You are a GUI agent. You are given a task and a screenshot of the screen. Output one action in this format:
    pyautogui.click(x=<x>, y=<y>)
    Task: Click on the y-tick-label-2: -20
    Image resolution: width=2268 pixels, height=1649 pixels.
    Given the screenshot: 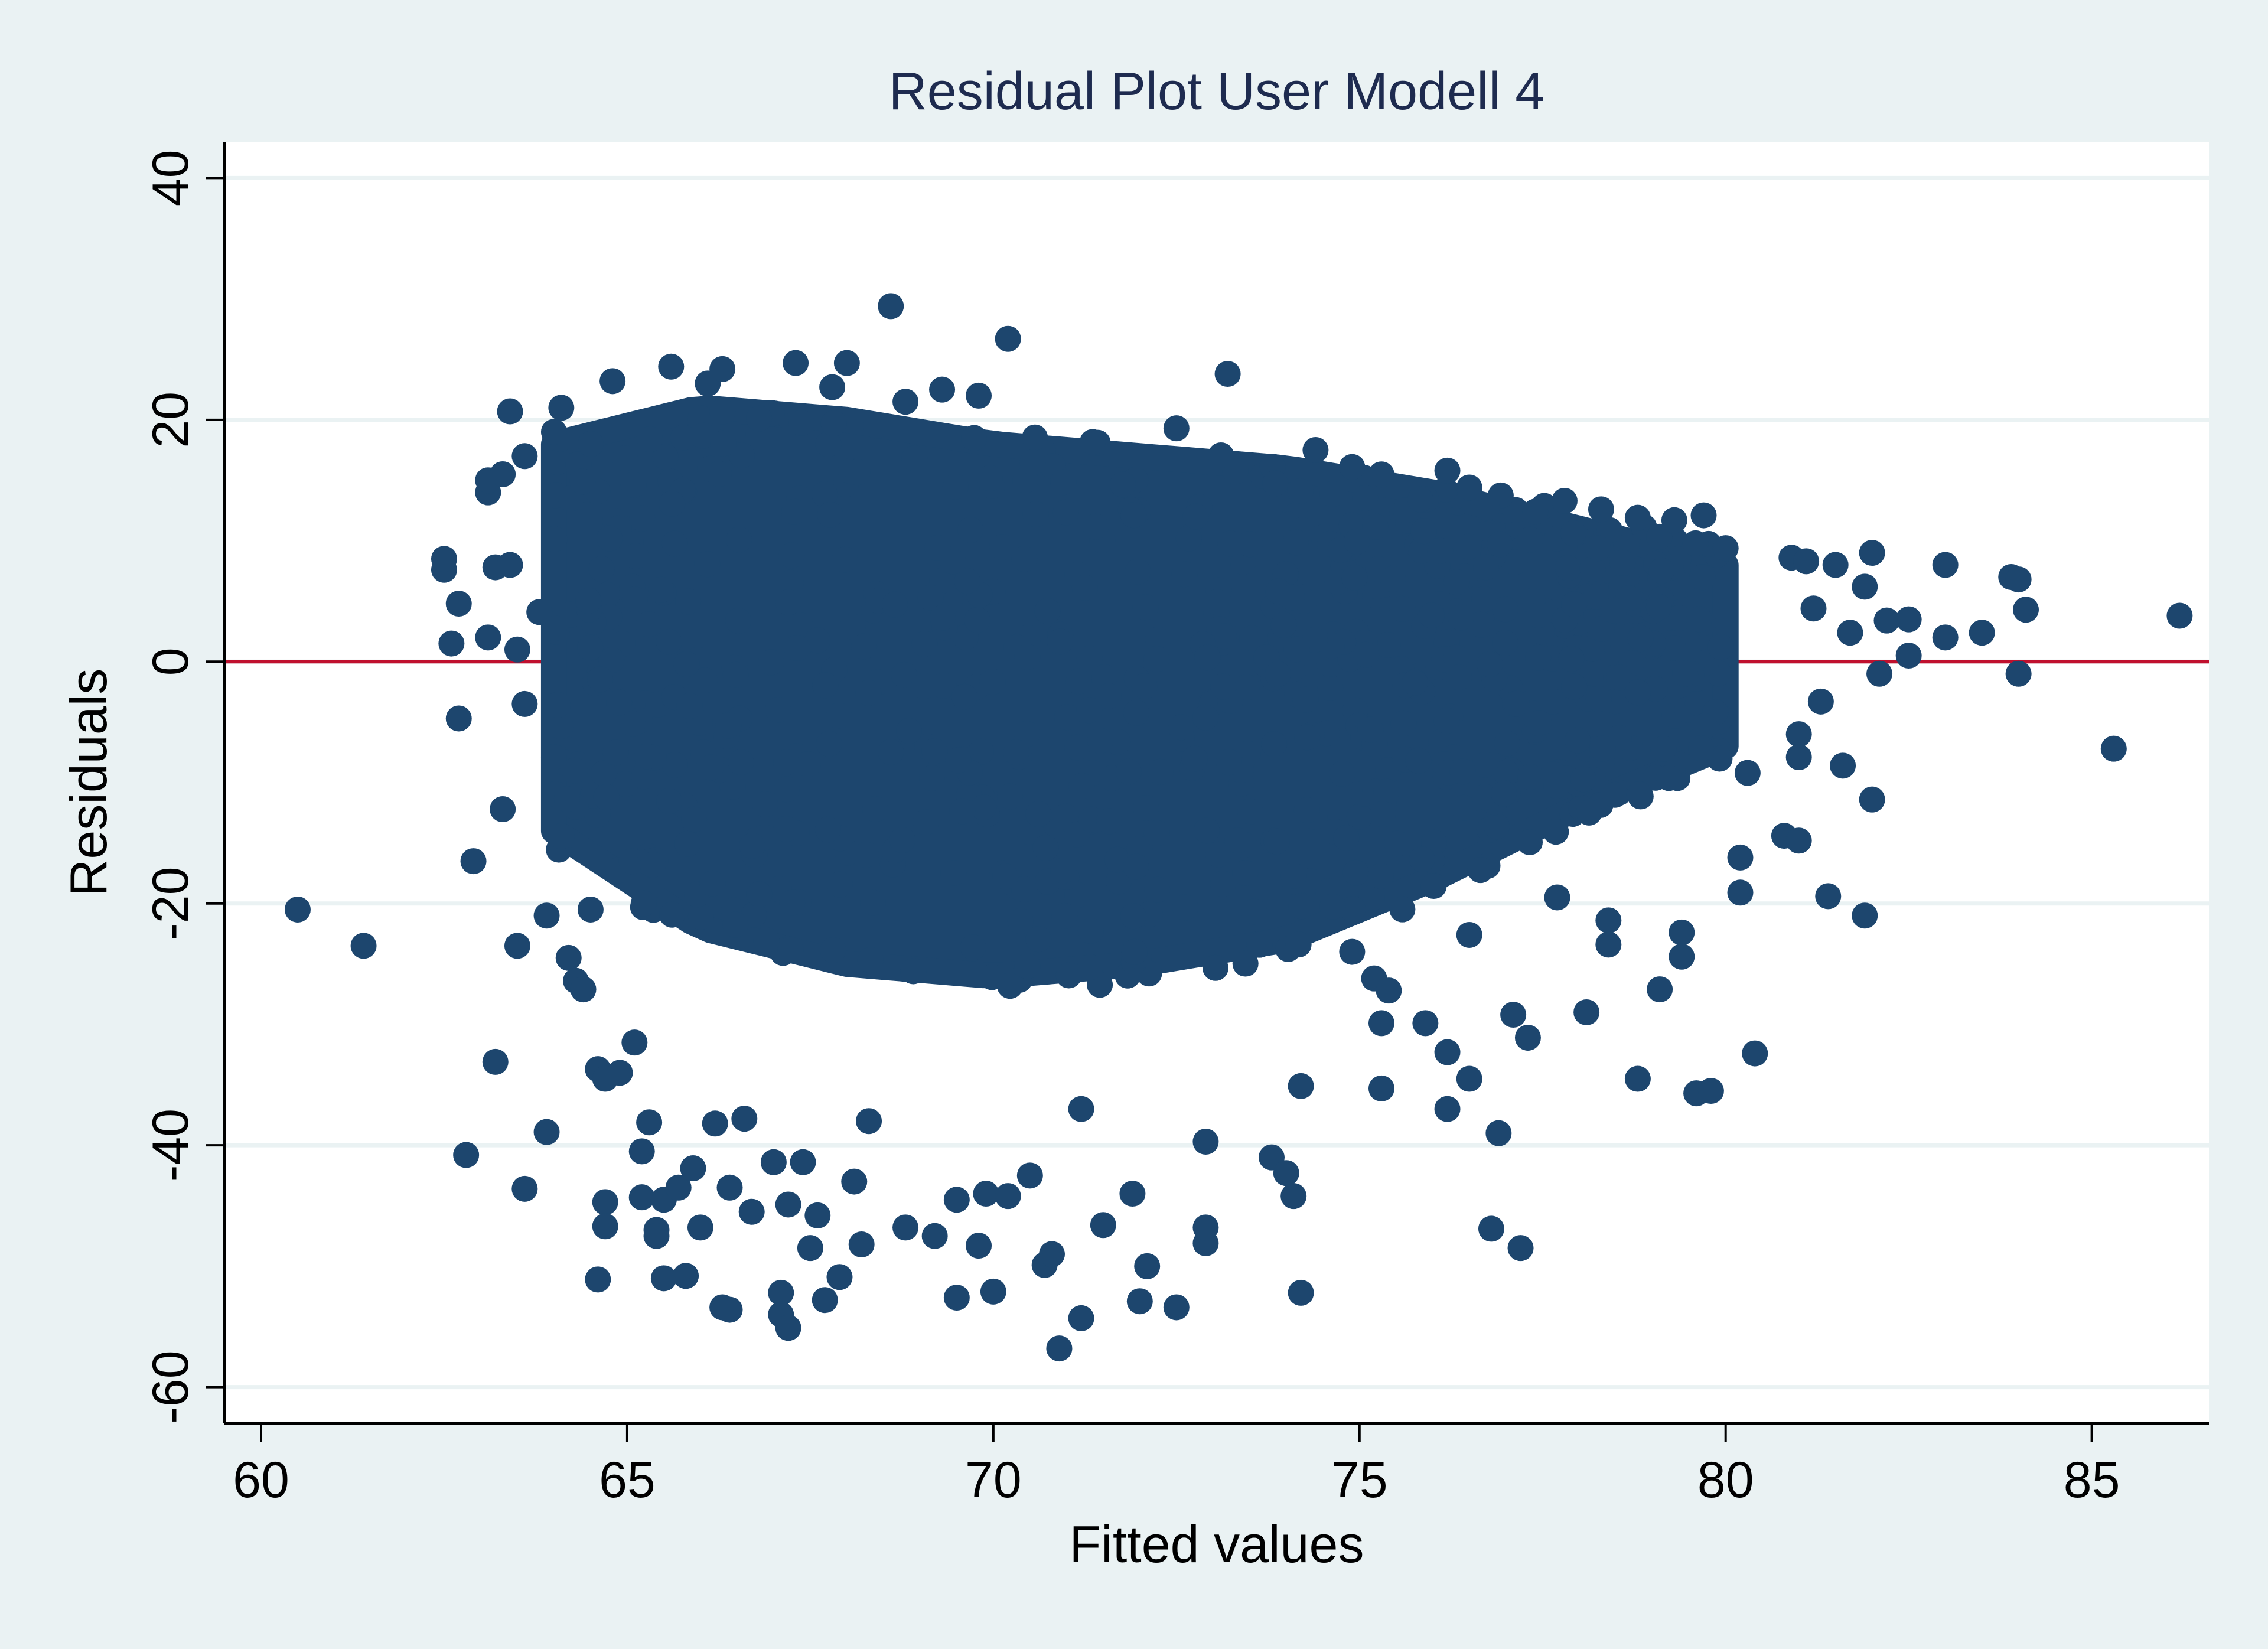 What is the action you would take?
    pyautogui.click(x=170, y=903)
    